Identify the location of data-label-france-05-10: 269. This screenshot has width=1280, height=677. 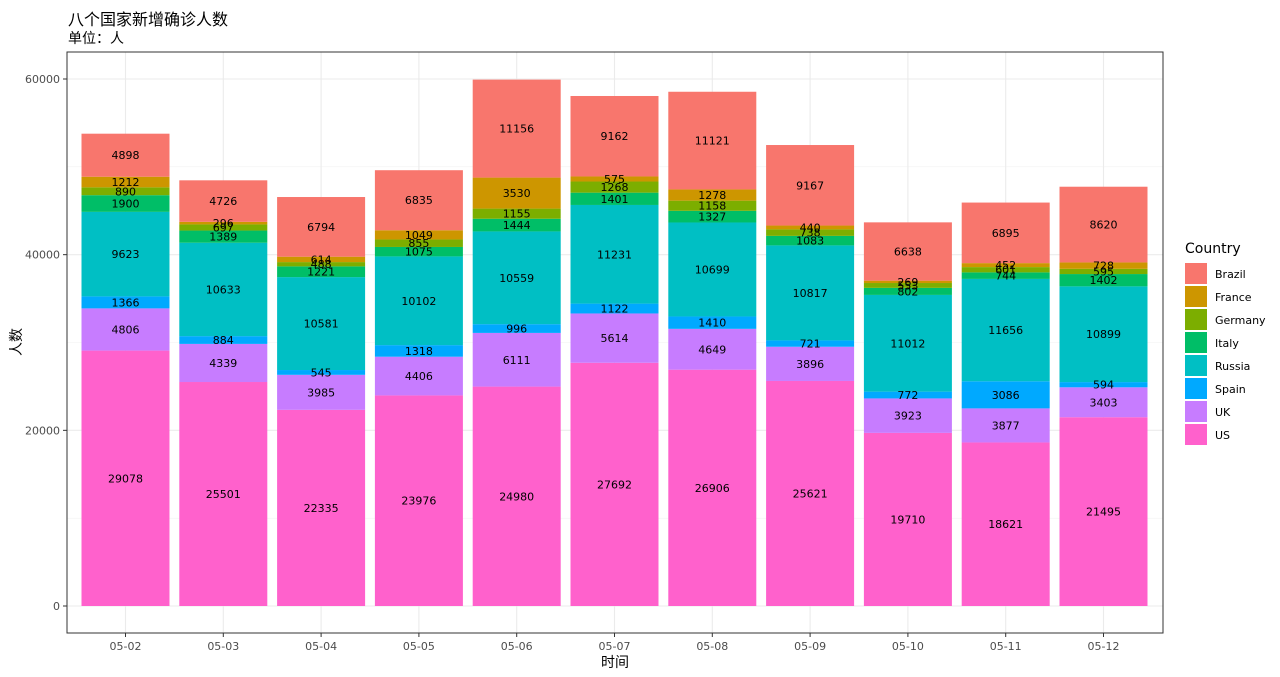
(907, 282).